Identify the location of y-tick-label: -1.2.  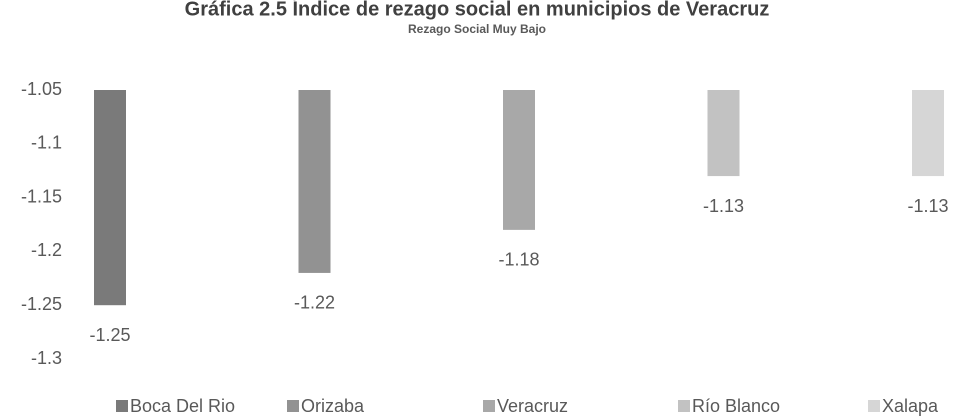
(46, 250).